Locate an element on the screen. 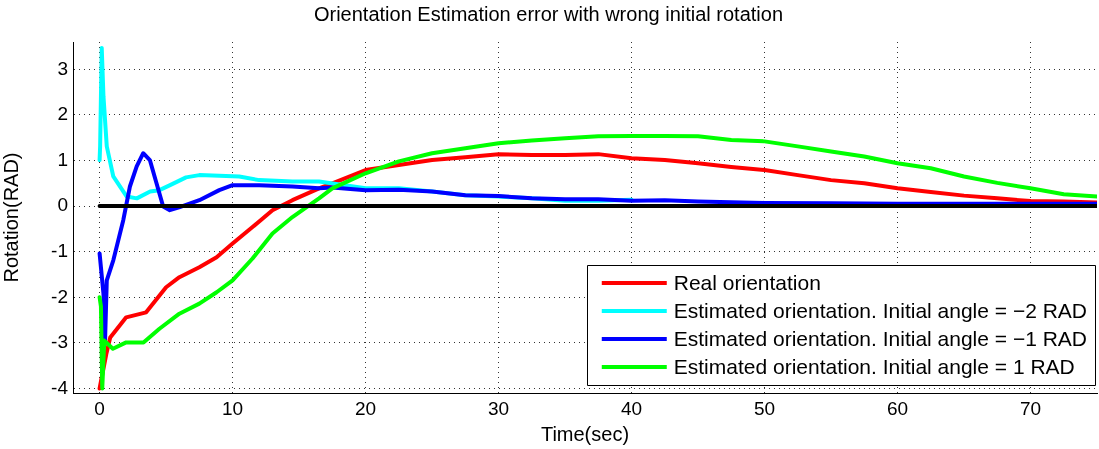  legend-label: Estimated orientation. Initial angle = −2 RAD is located at coordinates (880, 310).